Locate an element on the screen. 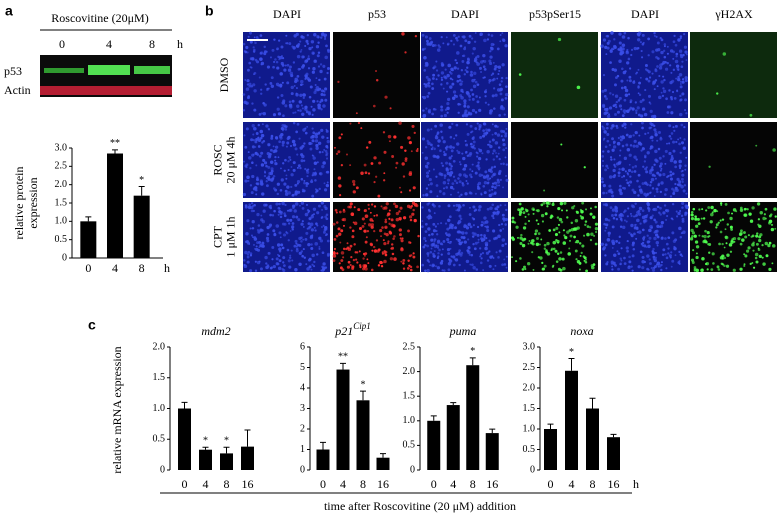 Image resolution: width=778 pixels, height=515 pixels. y-tick-label: 2.5 is located at coordinates (529, 367).